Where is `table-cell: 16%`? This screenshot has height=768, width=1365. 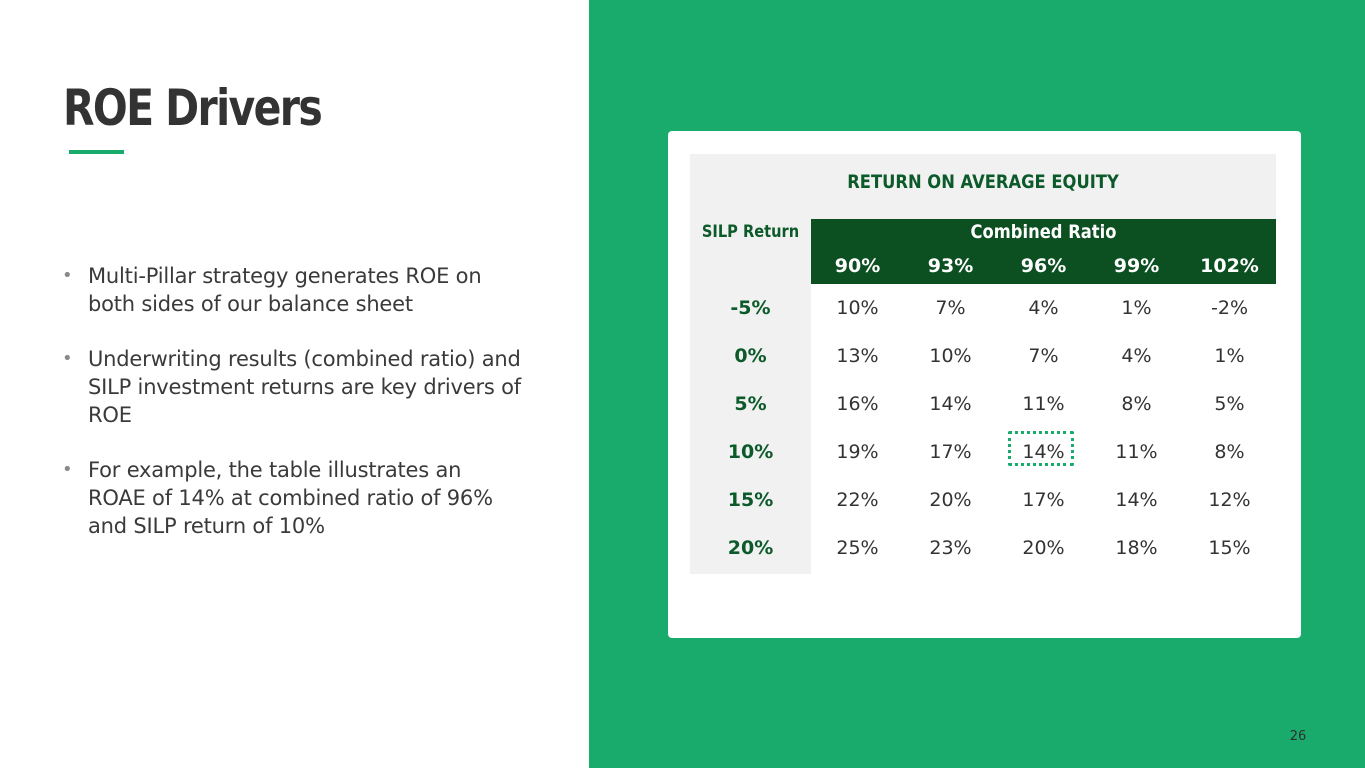 table-cell: 16% is located at coordinates (857, 404).